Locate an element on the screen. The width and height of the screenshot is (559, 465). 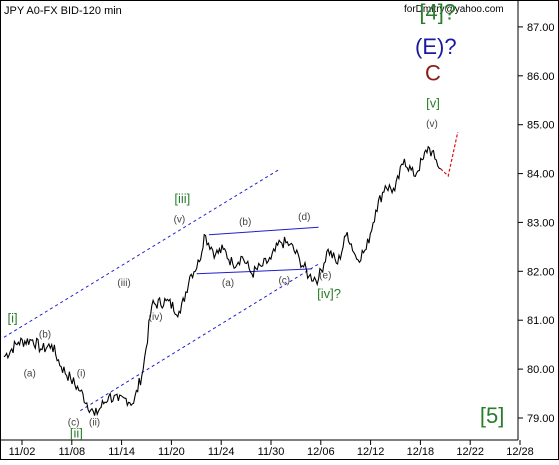
wave-label: [5] is located at coordinates (492, 415).